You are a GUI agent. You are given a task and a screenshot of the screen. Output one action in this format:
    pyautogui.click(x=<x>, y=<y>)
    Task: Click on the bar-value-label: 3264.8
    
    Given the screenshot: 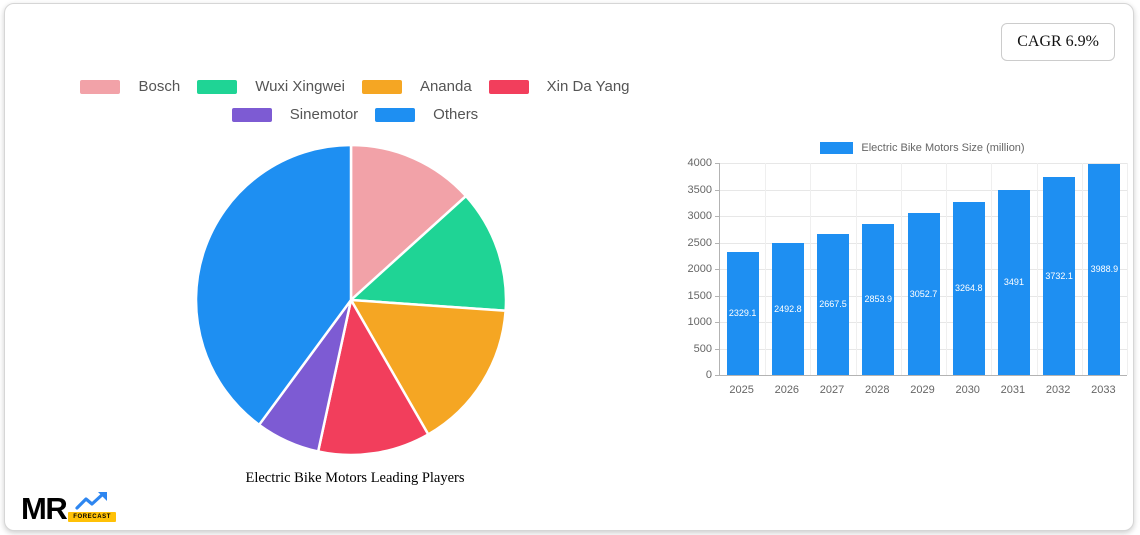 What is the action you would take?
    pyautogui.click(x=968, y=288)
    